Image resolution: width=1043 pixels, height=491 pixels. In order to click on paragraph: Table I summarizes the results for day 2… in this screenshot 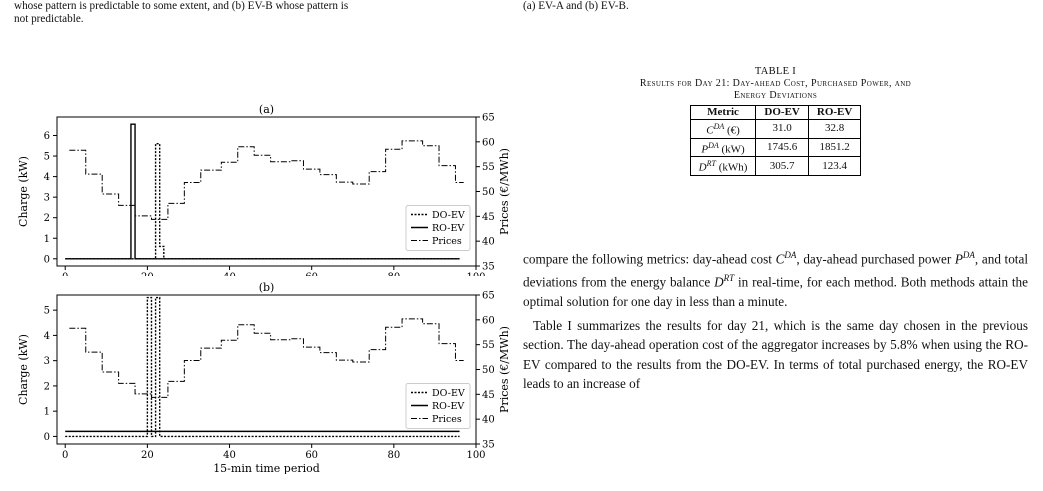, I will do `click(775, 354)`.